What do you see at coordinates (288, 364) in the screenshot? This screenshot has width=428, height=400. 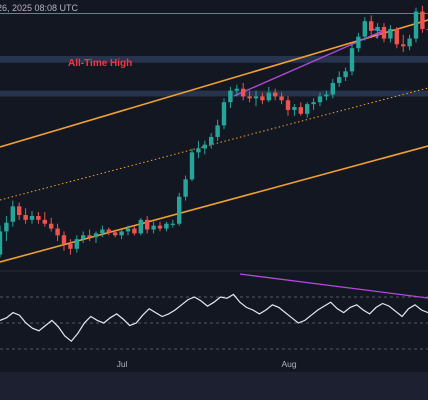 I see `time-tick-label: Aug` at bounding box center [288, 364].